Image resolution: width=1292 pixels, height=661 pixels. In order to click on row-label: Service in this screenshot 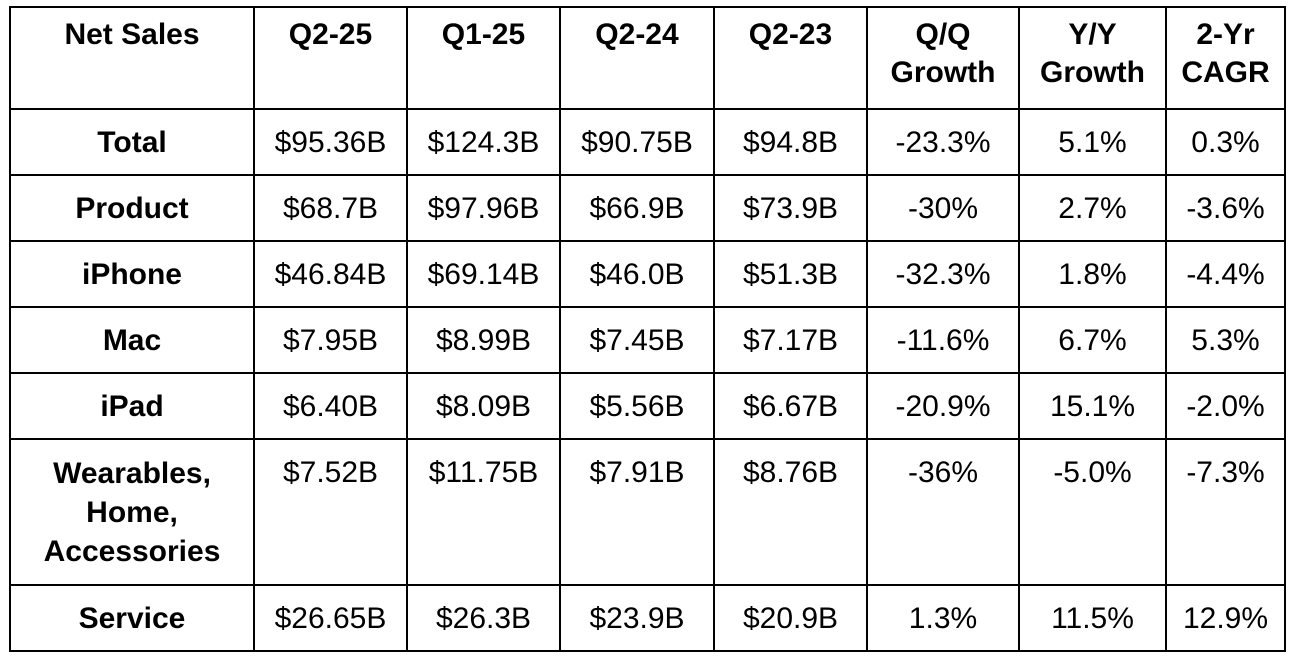, I will do `click(132, 618)`.